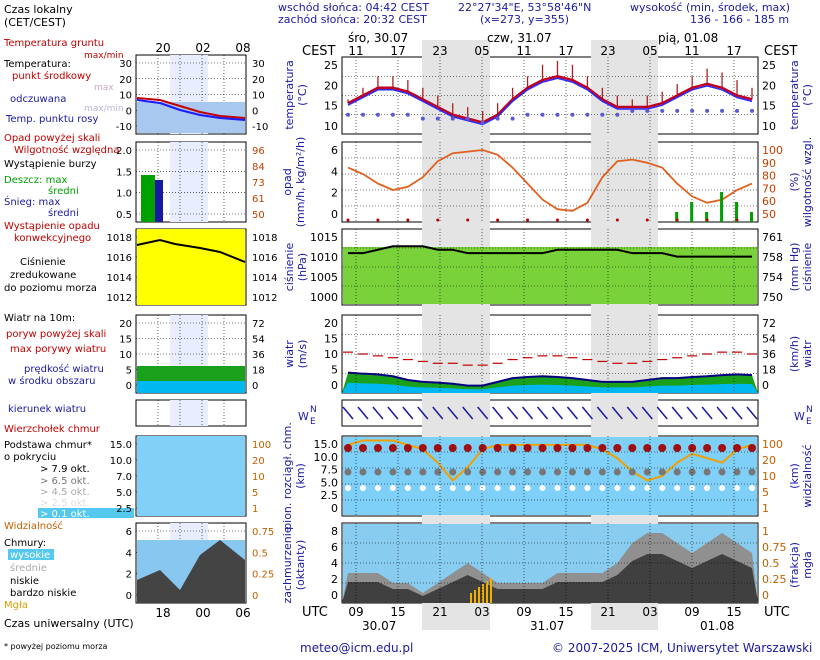 The image size is (820, 660). What do you see at coordinates (264, 298) in the screenshot?
I see `left-raxis-tick: 1012` at bounding box center [264, 298].